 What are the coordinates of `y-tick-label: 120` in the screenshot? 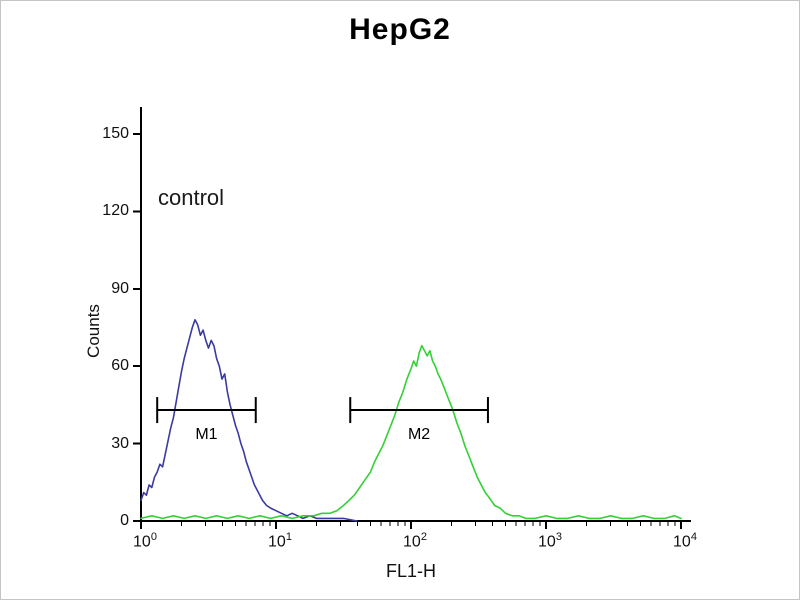 It's located at (115, 211).